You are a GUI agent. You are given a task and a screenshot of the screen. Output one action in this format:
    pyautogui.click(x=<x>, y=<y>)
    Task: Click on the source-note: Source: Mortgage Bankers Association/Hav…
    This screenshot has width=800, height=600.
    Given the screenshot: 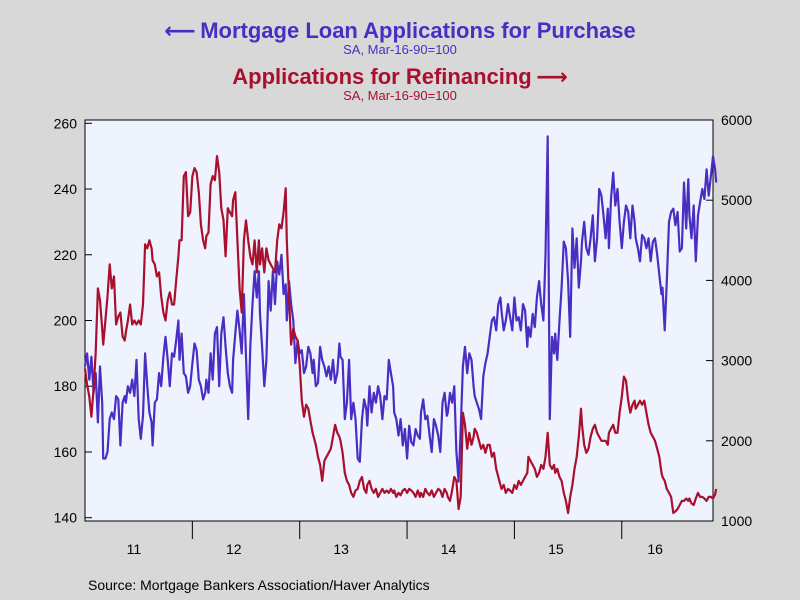 What is the action you would take?
    pyautogui.click(x=259, y=585)
    